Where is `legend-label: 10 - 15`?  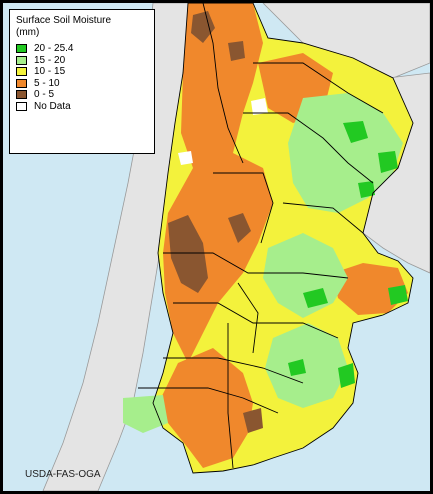
legend-label: 10 - 15 is located at coordinates (50, 72).